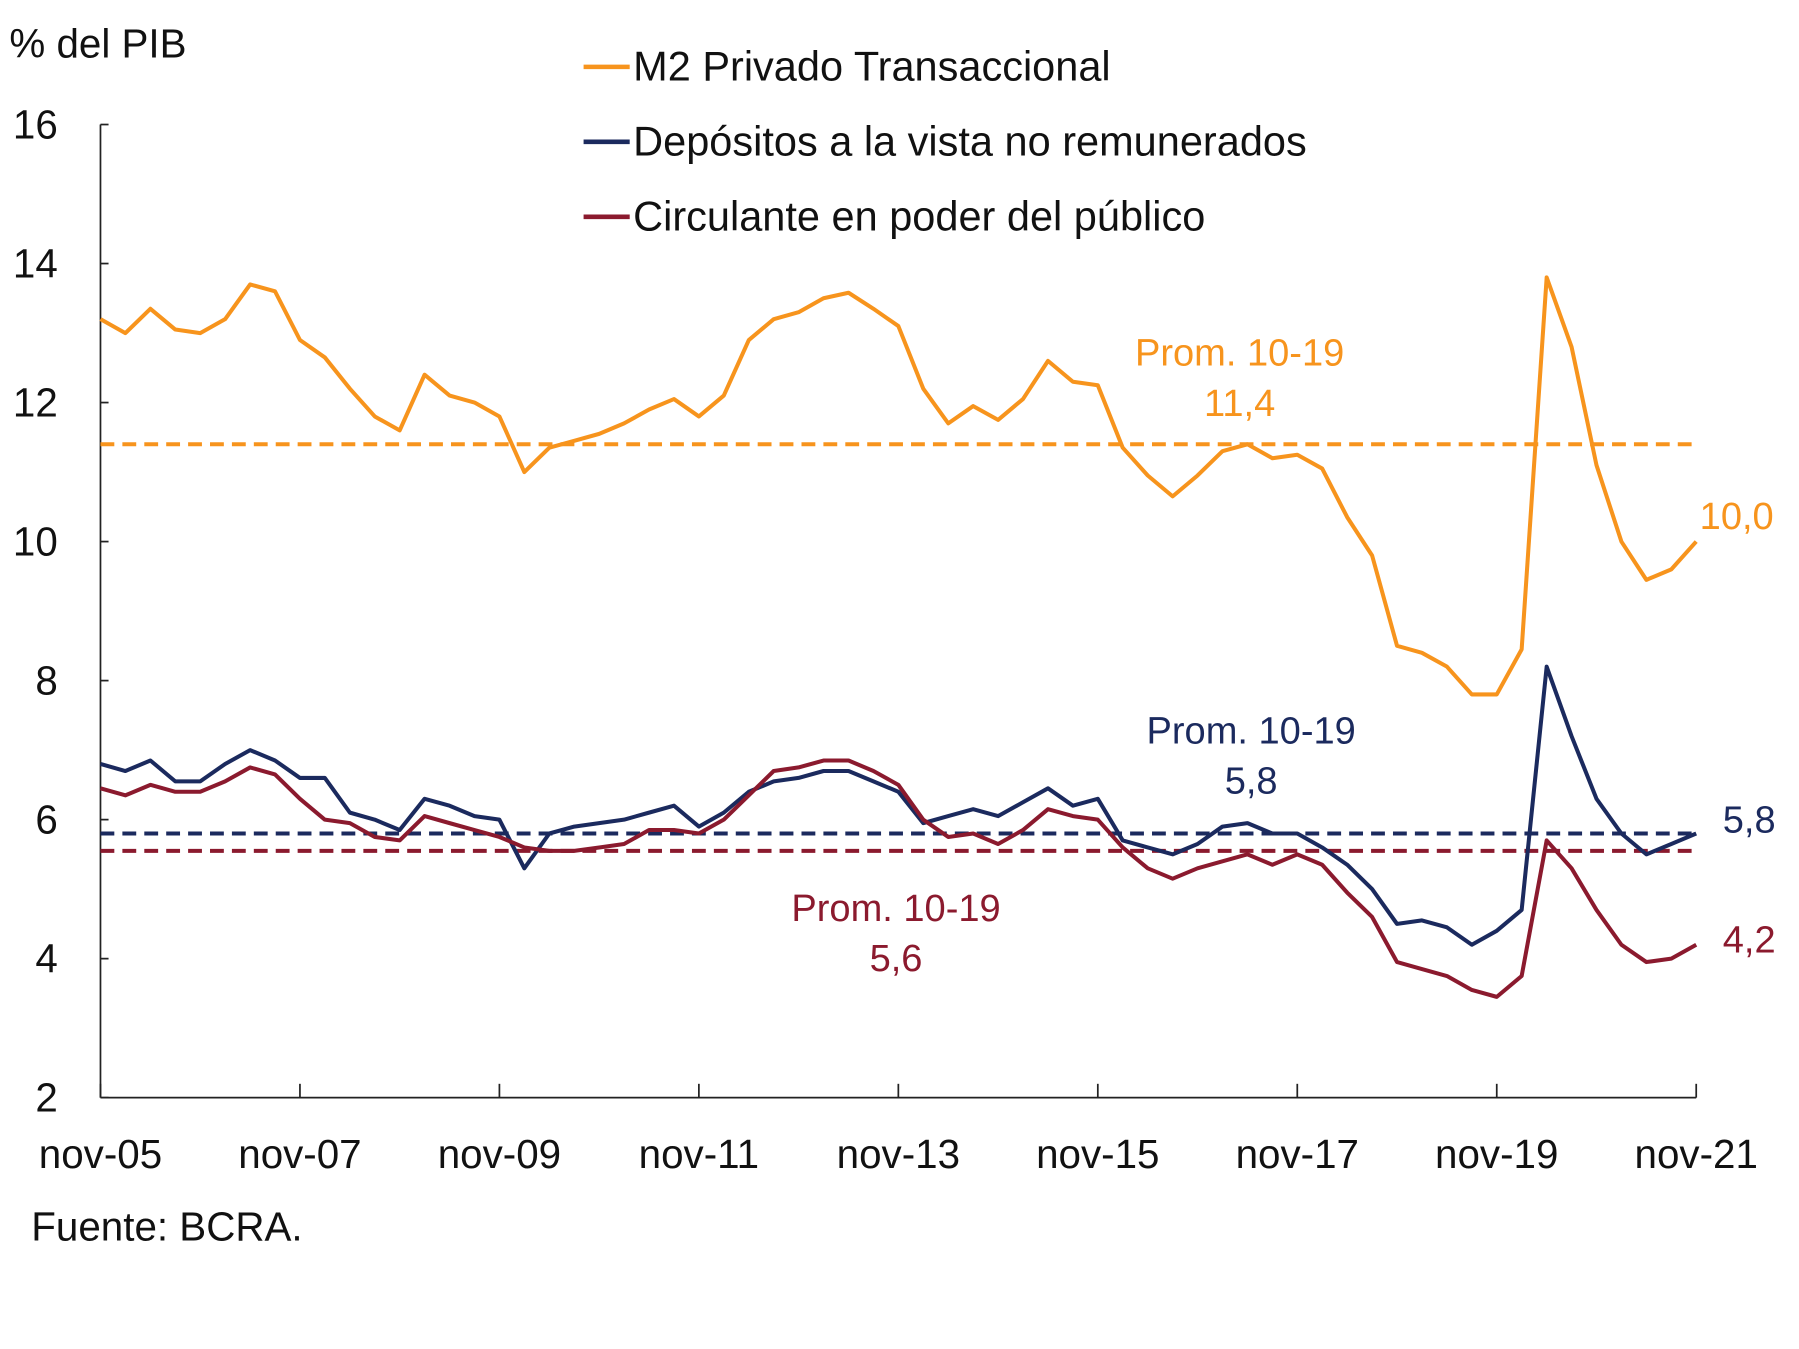 This screenshot has width=1799, height=1349. Describe the element at coordinates (895, 909) in the screenshot. I see `avg-label-circulante: Prom. 10-19` at that location.